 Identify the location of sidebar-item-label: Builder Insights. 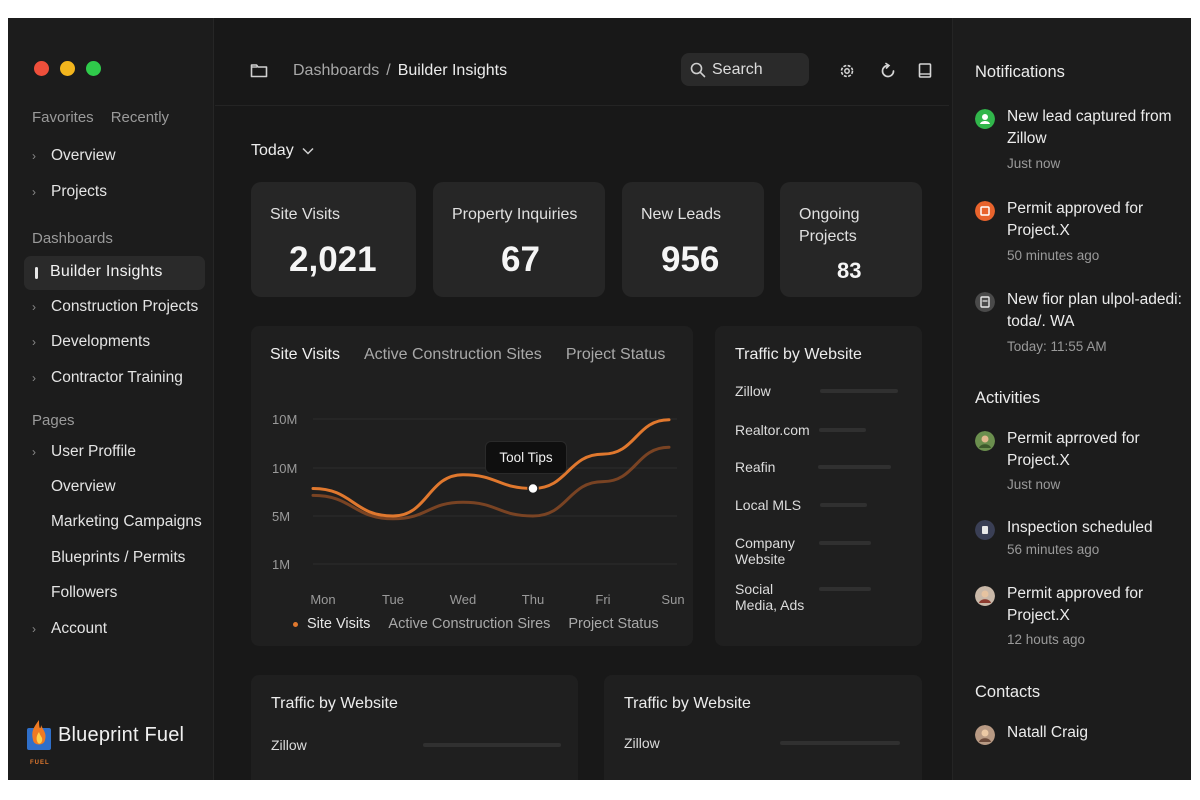
(106, 271).